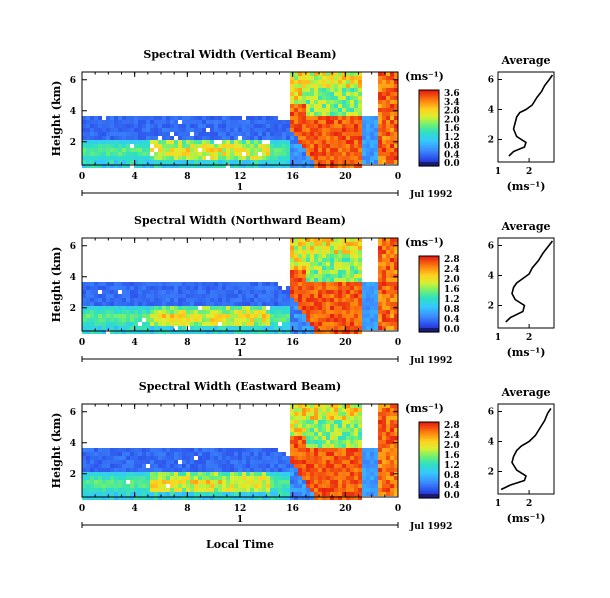 This screenshot has height=598, width=610. What do you see at coordinates (491, 307) in the screenshot?
I see `average-y-tick-label: 2` at bounding box center [491, 307].